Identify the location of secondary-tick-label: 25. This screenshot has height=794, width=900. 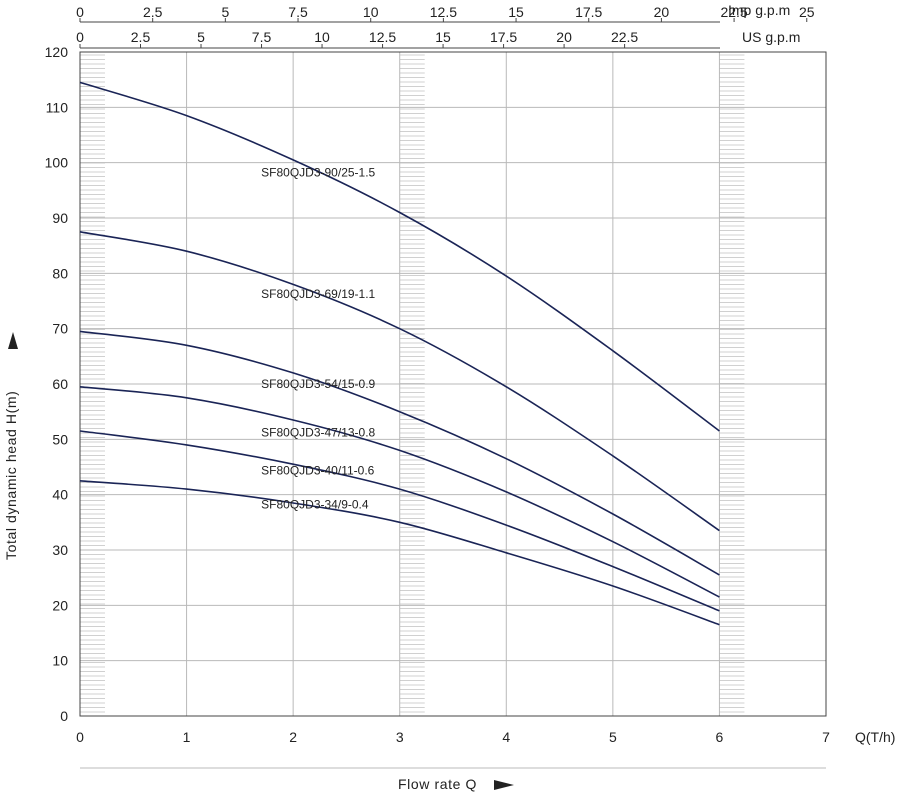
(807, 12).